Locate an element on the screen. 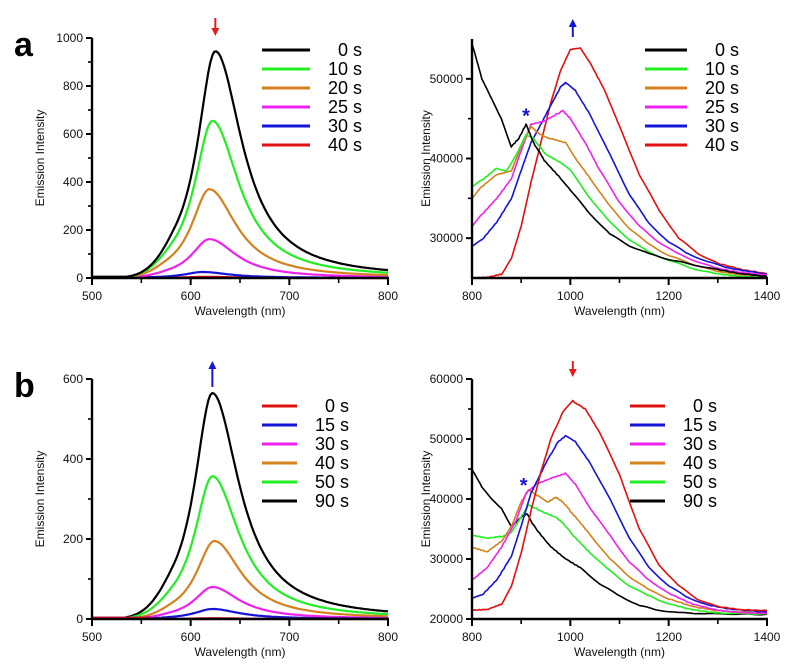  panel-label-b: b is located at coordinates (24, 386).